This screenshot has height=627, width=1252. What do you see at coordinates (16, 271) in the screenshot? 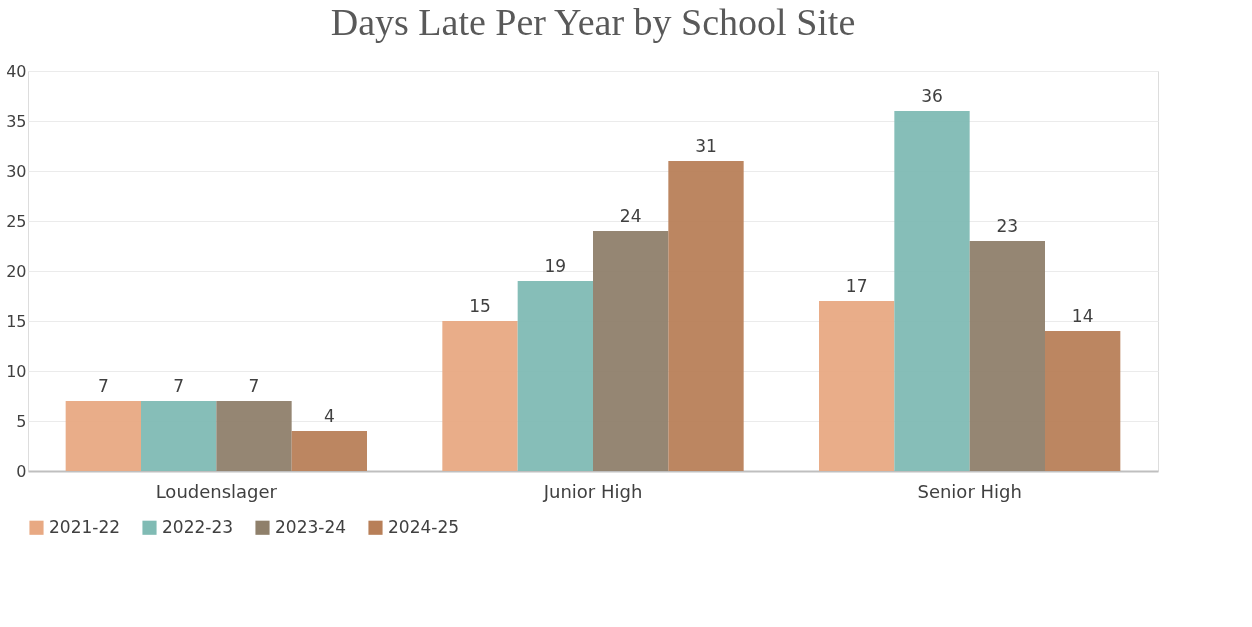
I see `y-tick-label: 20` at bounding box center [16, 271].